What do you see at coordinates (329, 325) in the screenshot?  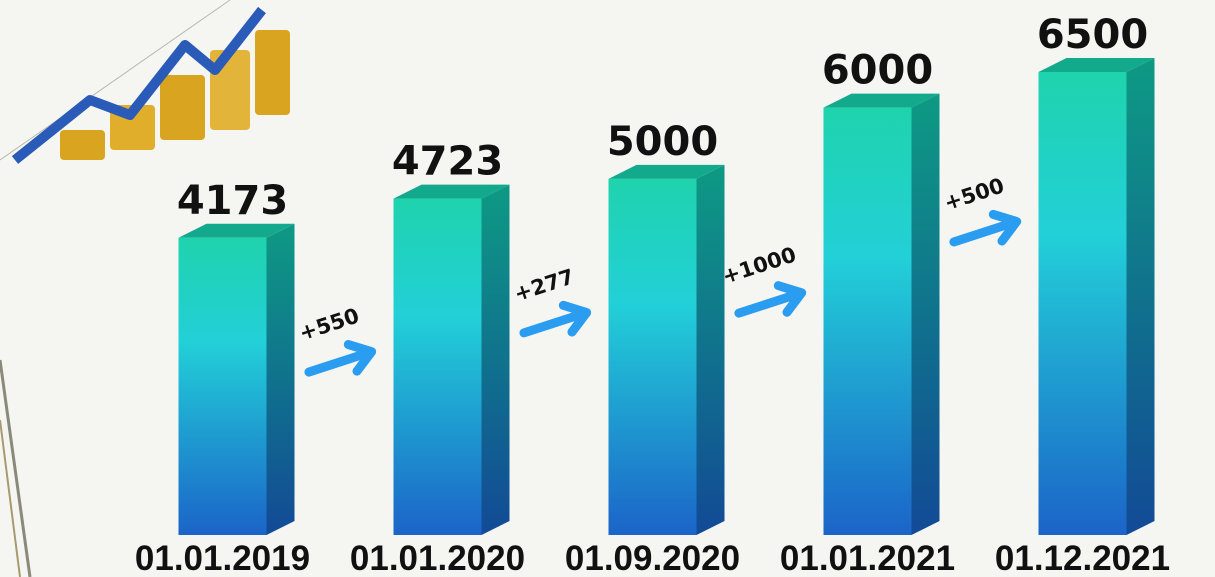 I see `annotation-label: +550` at bounding box center [329, 325].